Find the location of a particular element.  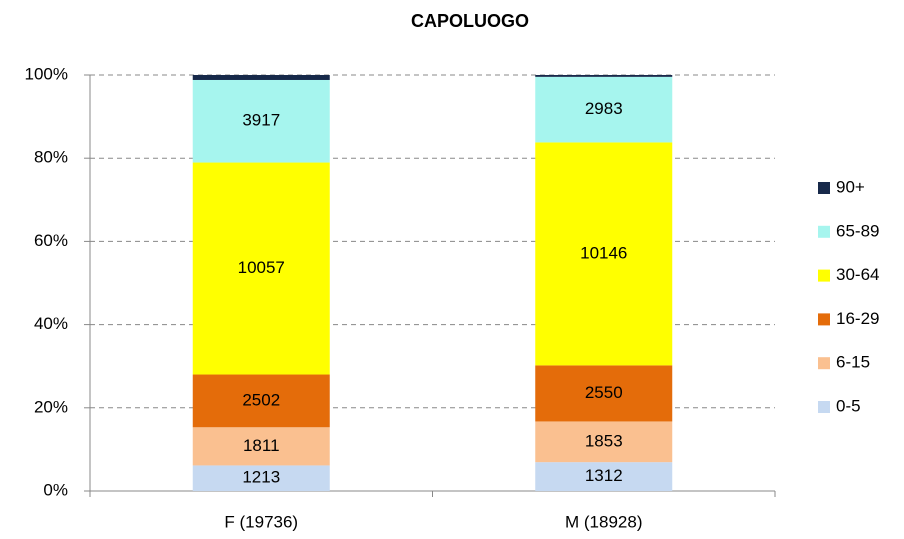

legend-label: 16-29 is located at coordinates (857, 318).